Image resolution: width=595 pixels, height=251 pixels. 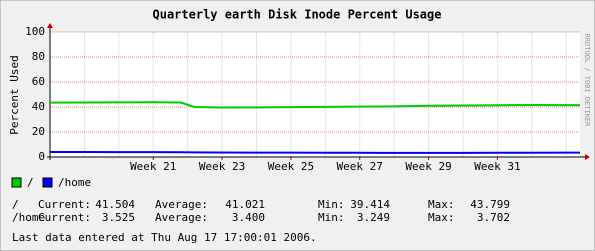 What do you see at coordinates (370, 204) in the screenshot?
I see `stats-cell: 39.414` at bounding box center [370, 204].